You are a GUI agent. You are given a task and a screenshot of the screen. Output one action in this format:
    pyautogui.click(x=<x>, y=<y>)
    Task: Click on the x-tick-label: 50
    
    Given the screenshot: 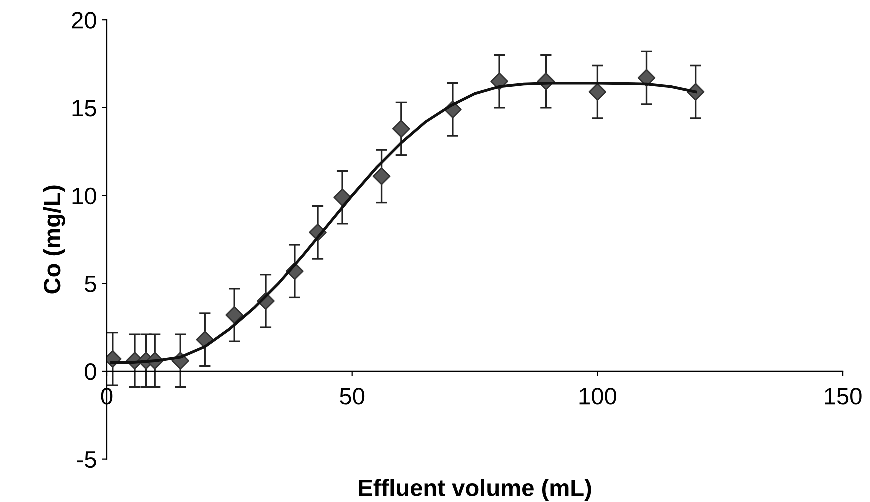 What is the action you would take?
    pyautogui.click(x=352, y=396)
    